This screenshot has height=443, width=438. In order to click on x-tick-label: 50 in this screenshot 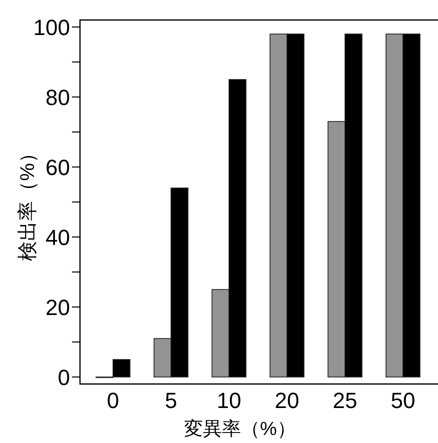, I will do `click(403, 400)`.